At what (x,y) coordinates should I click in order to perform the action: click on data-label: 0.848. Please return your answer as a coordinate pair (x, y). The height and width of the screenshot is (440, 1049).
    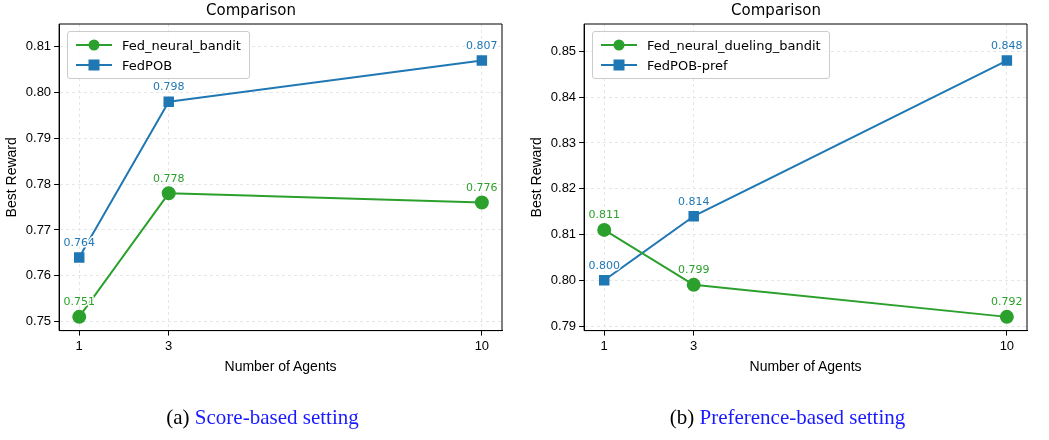
    Looking at the image, I should click on (1007, 45).